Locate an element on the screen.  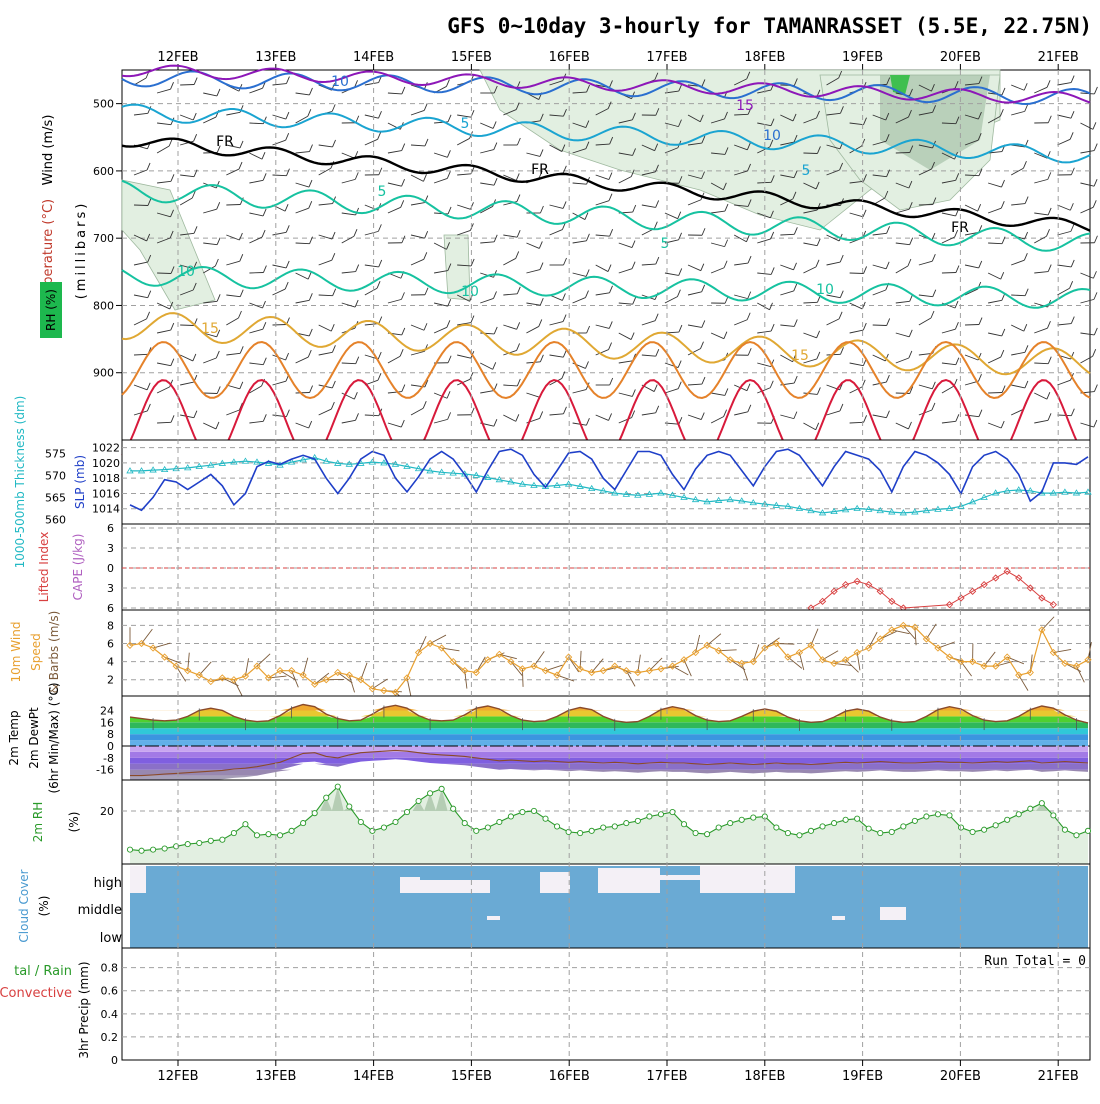
dew2m-label: 2m DewPt is located at coordinates (34, 738).